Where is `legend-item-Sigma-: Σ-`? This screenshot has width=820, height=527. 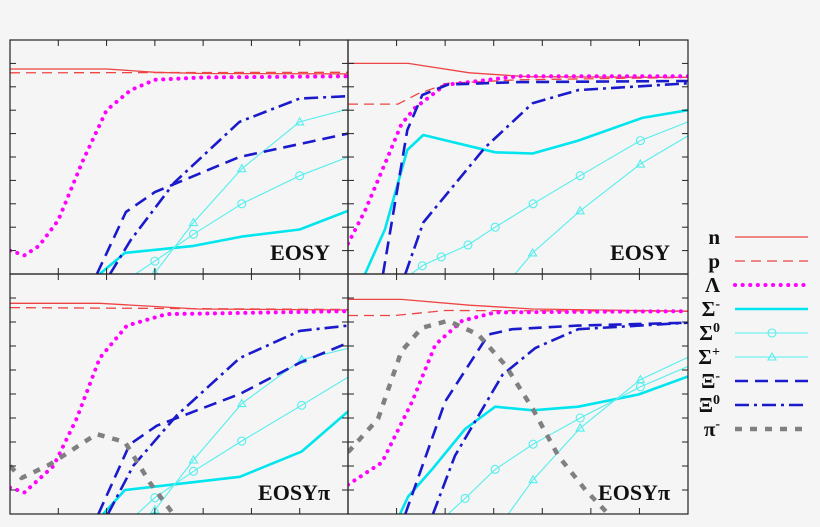
legend-item-Sigma-: Σ- is located at coordinates (755, 309).